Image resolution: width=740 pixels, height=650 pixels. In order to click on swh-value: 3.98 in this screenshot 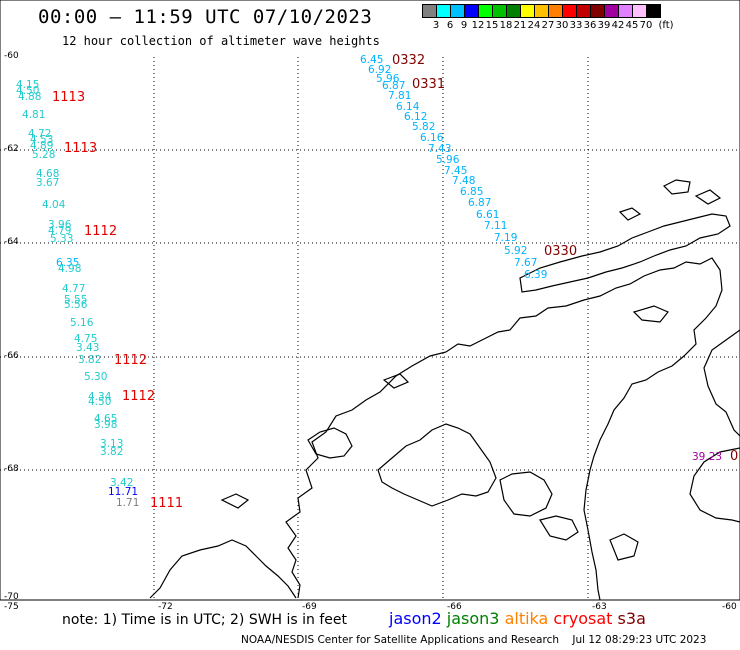, I will do `click(105, 425)`.